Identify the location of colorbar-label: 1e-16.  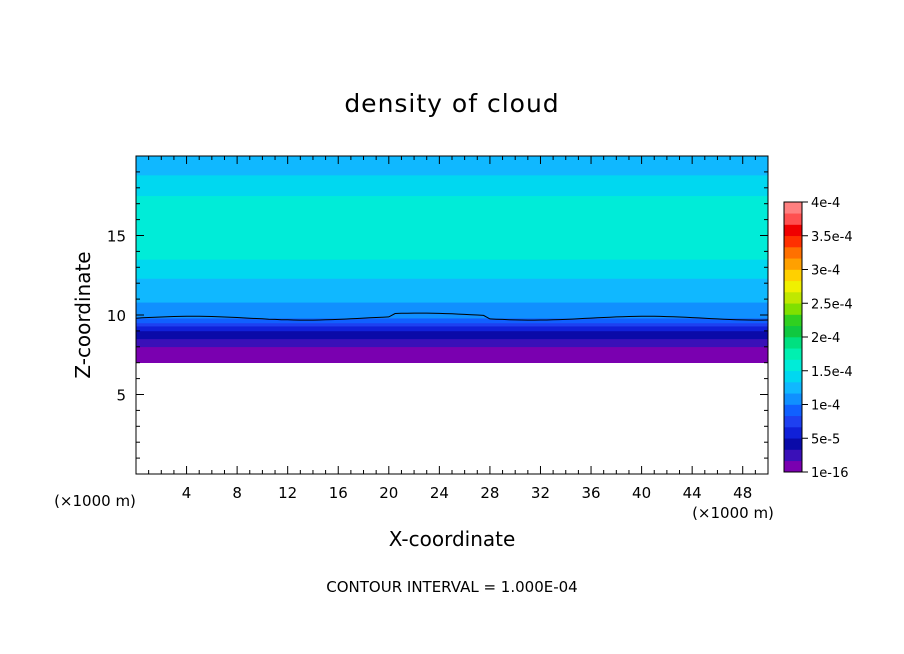
(830, 473).